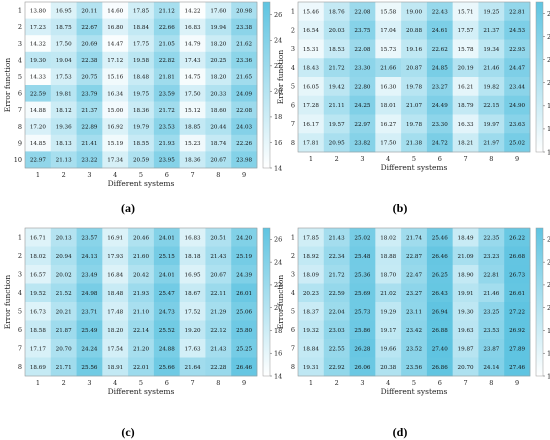 Image resolution: width=550 pixels, height=440 pixels. Describe the element at coordinates (293, 312) in the screenshot. I see `y-tick-label: 5` at that location.